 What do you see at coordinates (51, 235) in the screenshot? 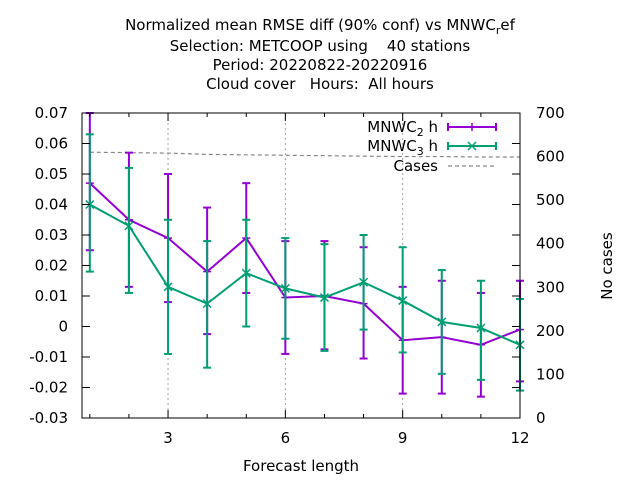
I see `y-tick-label: 0.03` at bounding box center [51, 235].